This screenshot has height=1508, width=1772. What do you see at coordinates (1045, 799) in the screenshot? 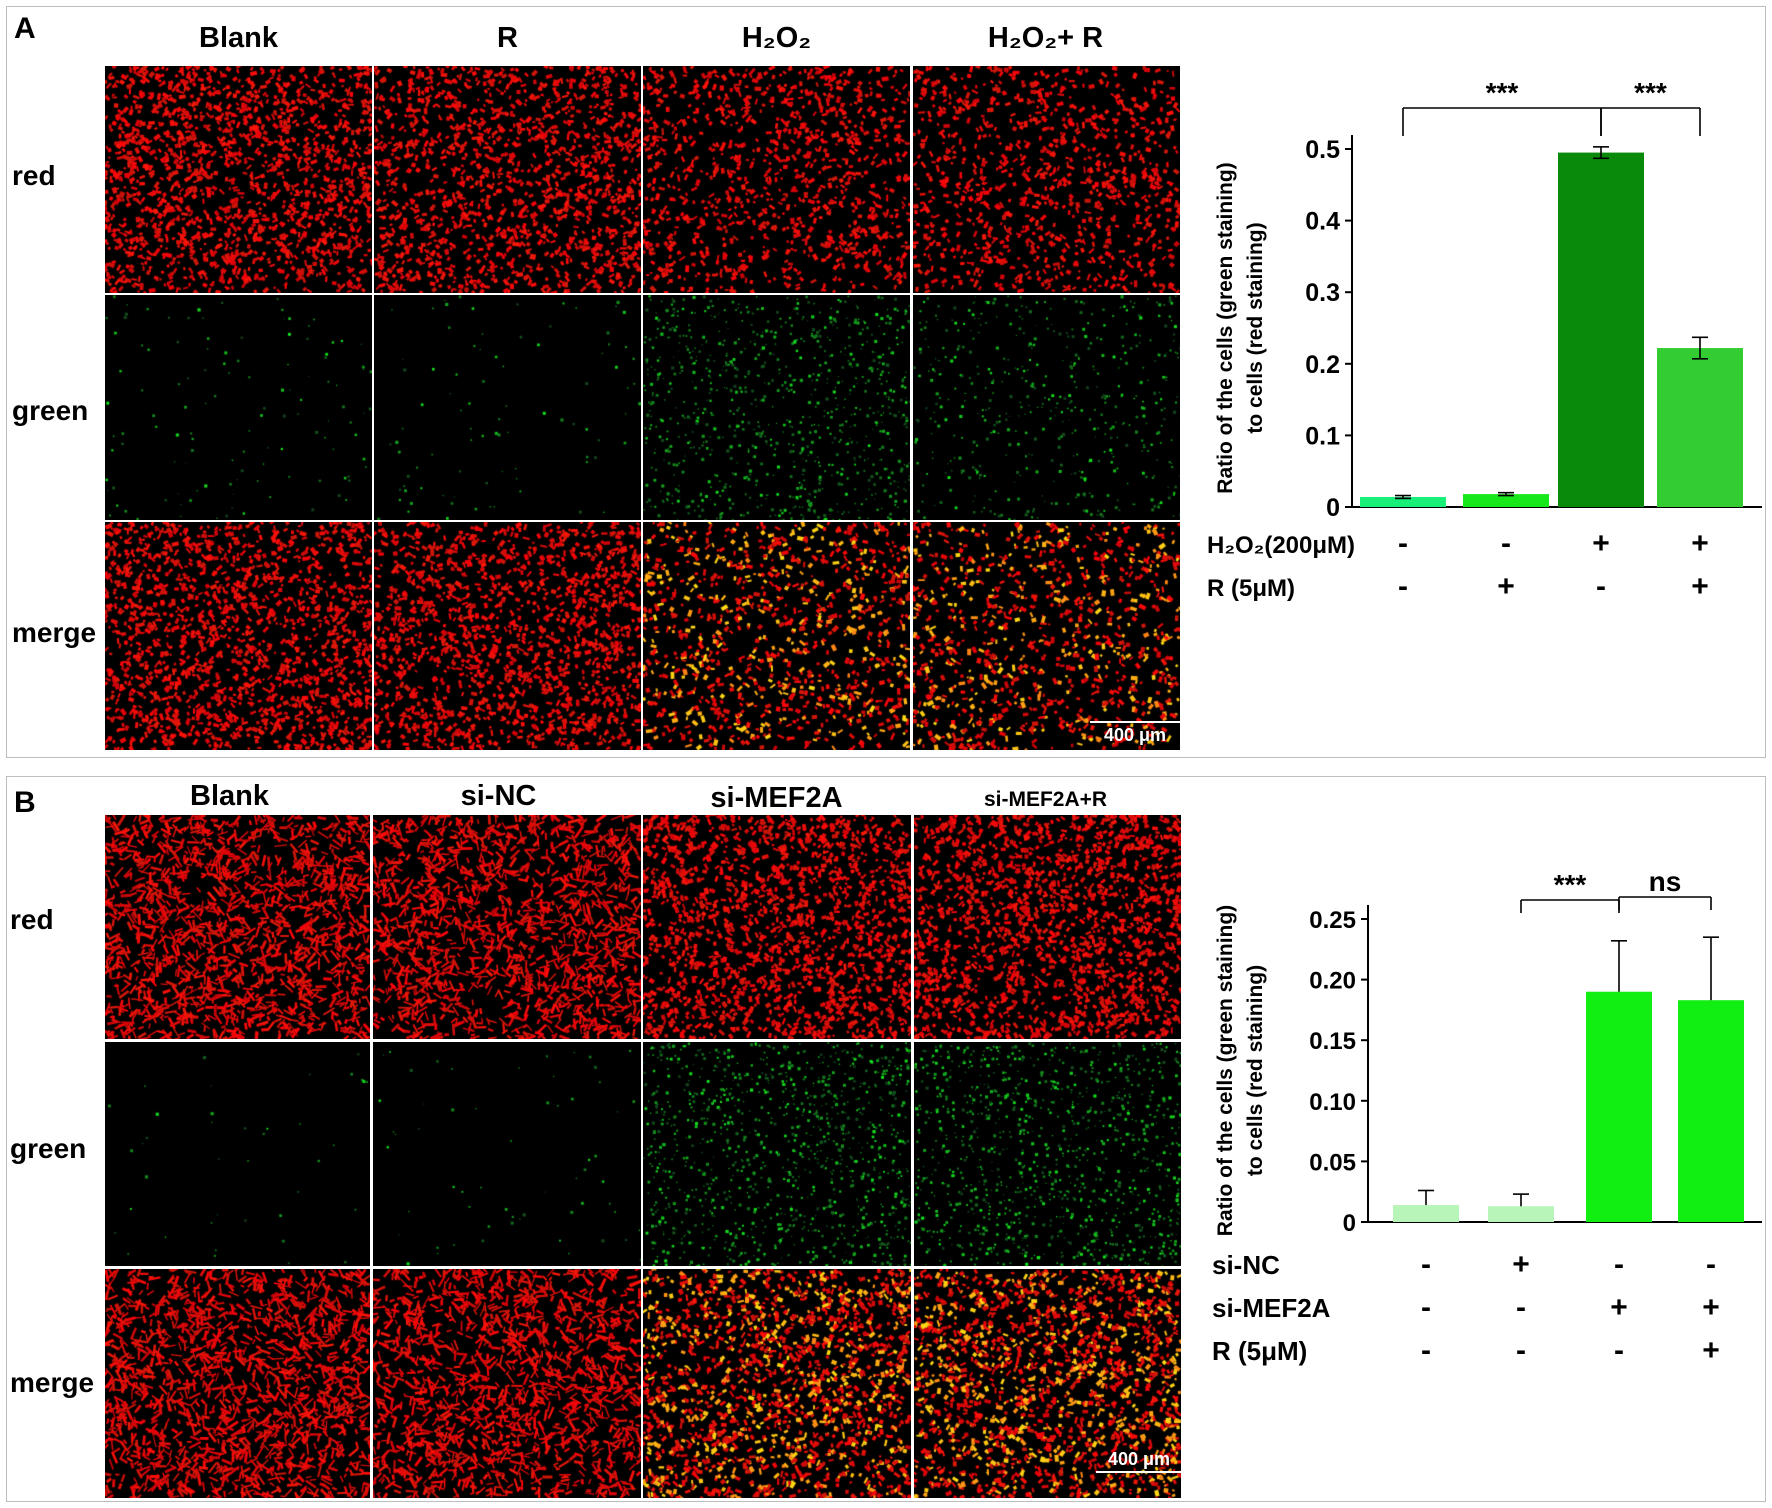
I see `panel-b-column-label-si-mef2a-r: si-MEF2A+R` at bounding box center [1045, 799].